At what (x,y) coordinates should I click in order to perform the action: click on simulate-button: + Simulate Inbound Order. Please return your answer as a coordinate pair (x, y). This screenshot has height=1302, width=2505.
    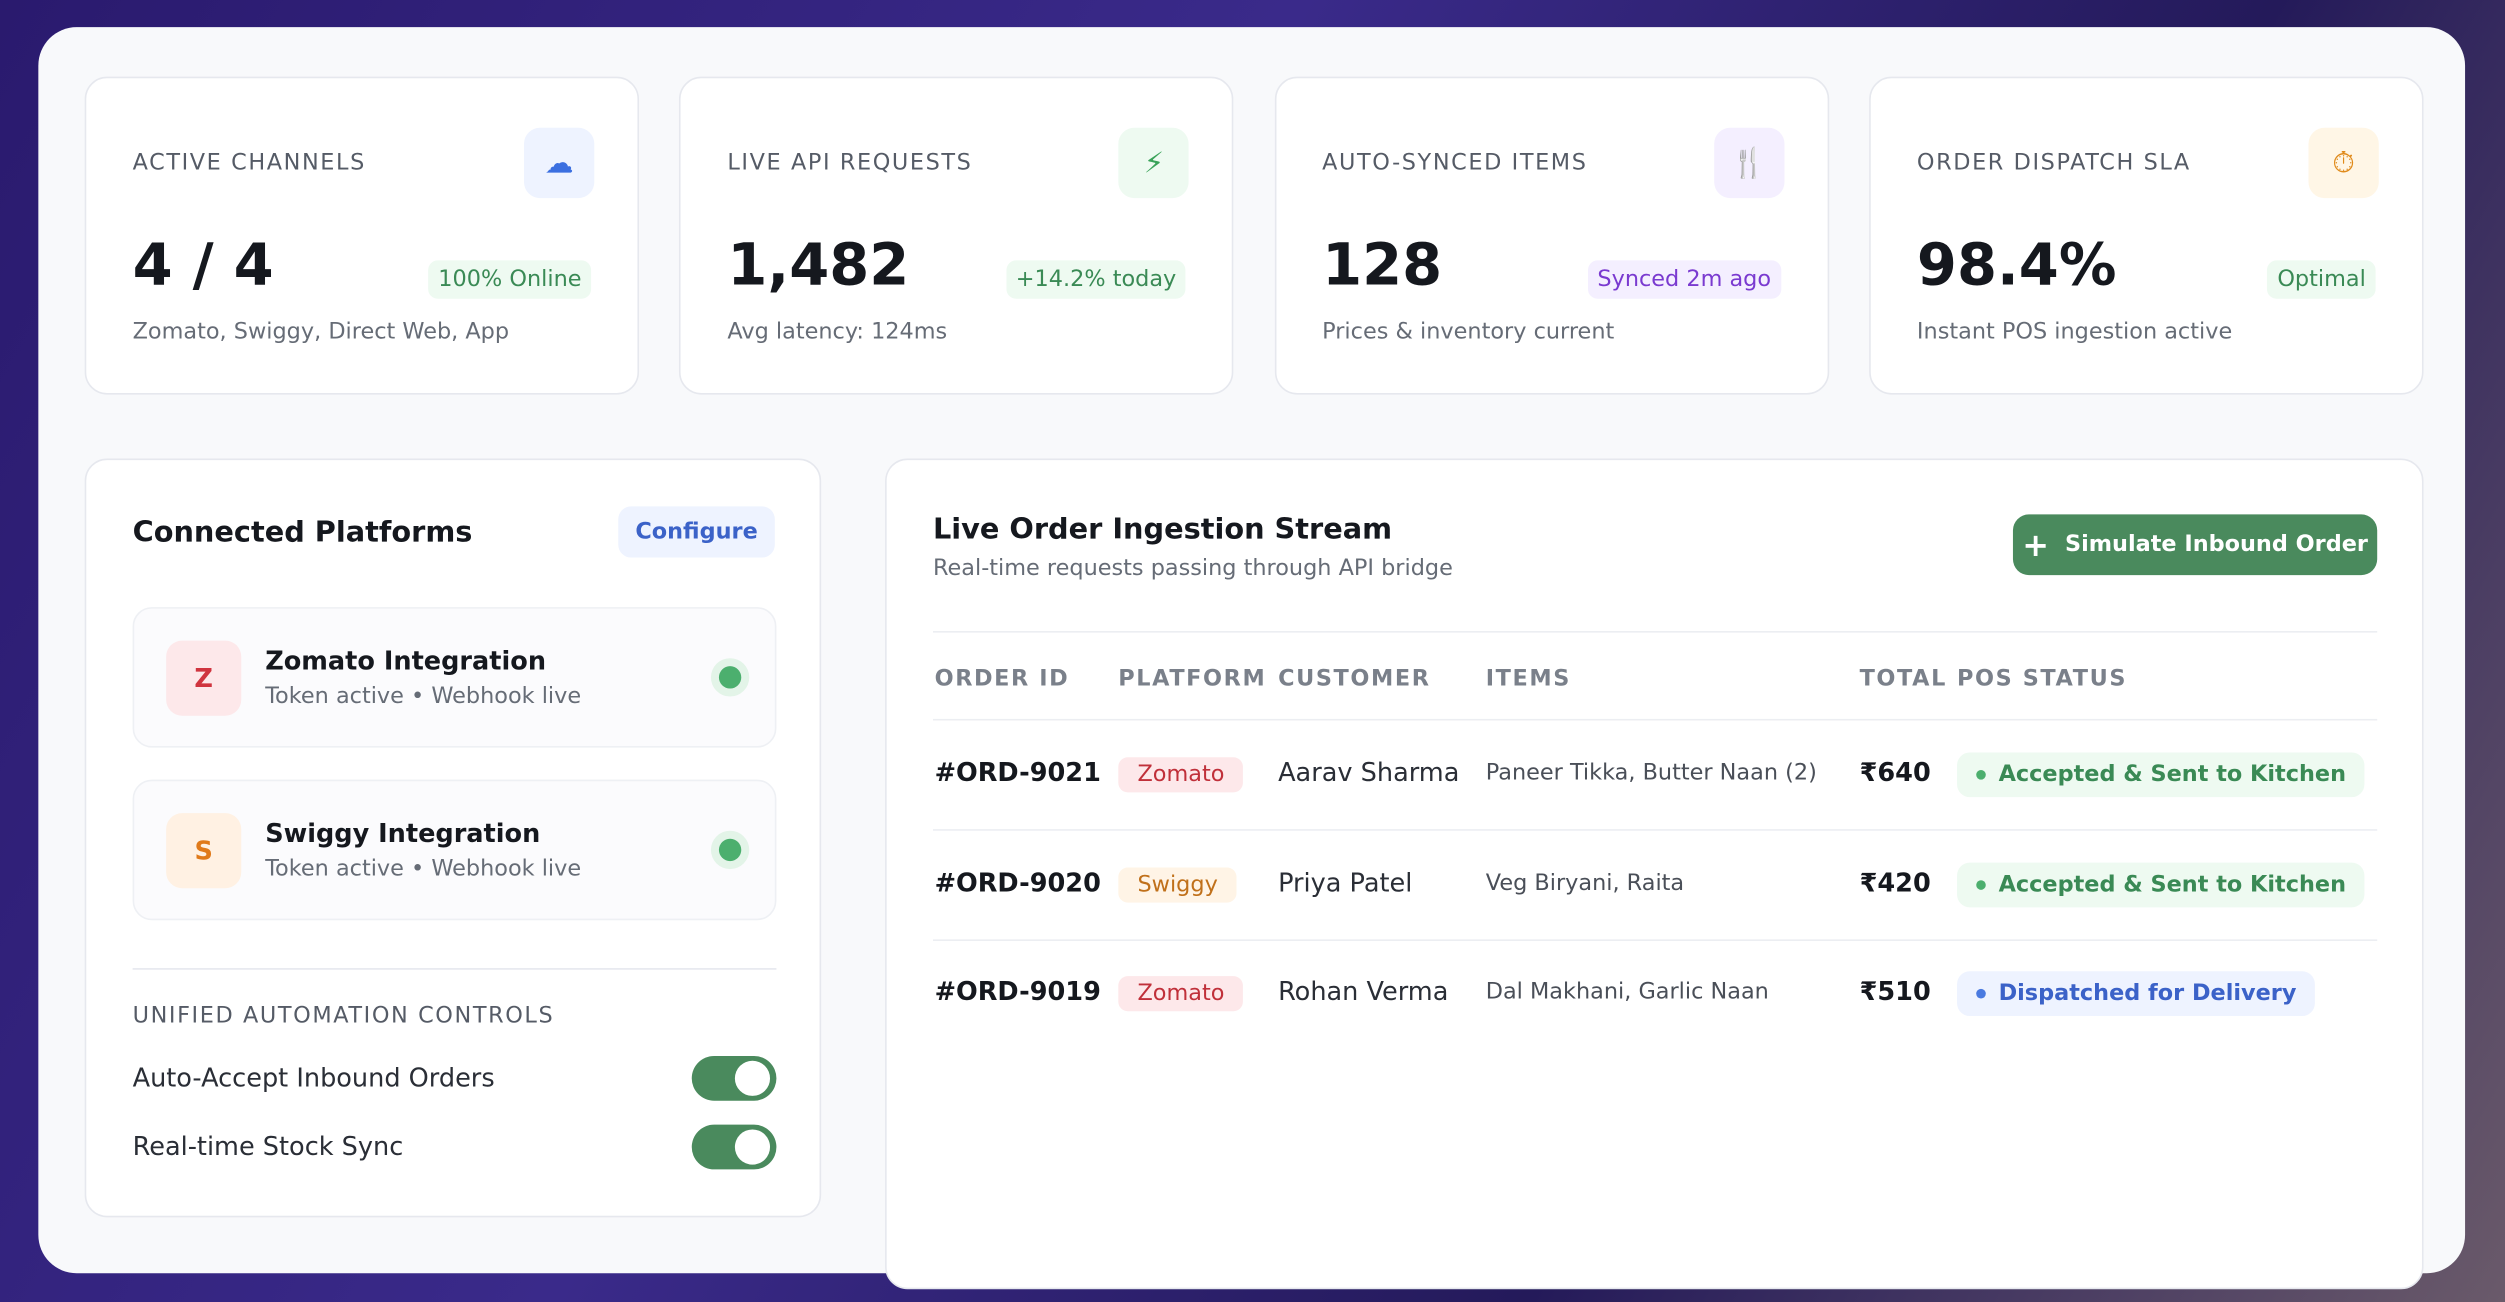
    Looking at the image, I should click on (2195, 545).